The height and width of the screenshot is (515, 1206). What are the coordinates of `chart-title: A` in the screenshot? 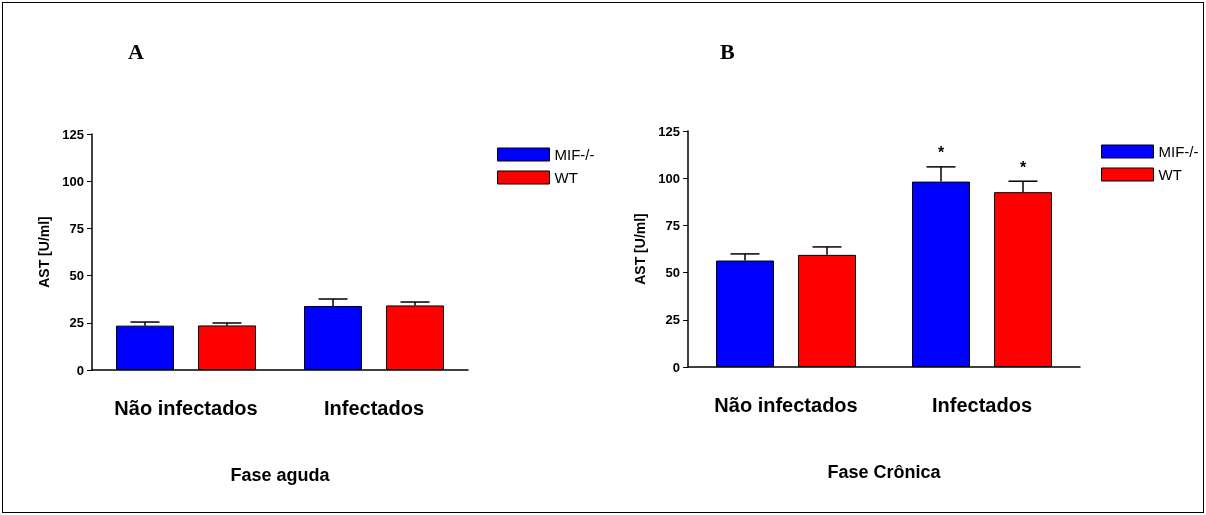 It's located at (136, 51).